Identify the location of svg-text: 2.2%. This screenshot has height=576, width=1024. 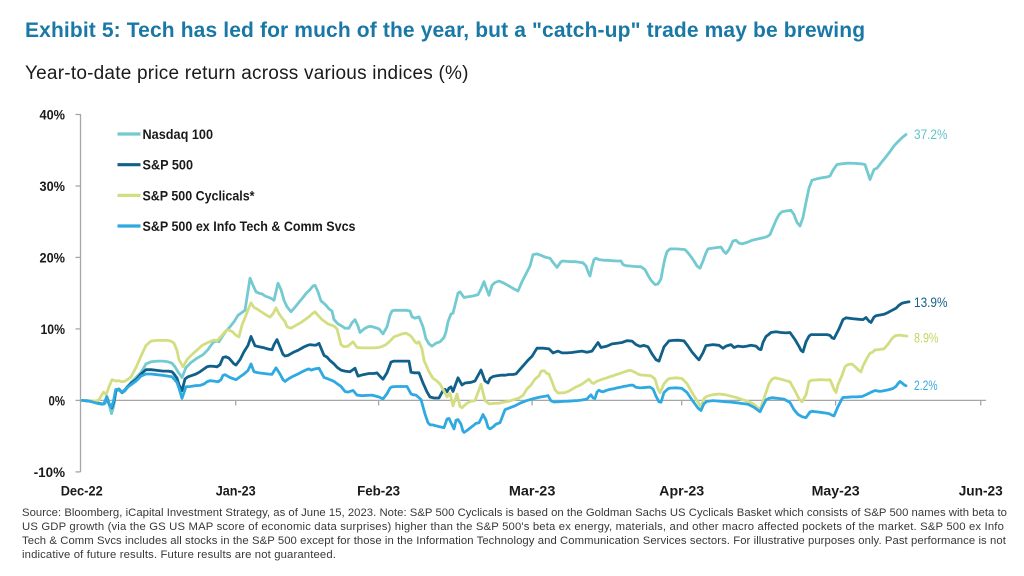
(926, 385).